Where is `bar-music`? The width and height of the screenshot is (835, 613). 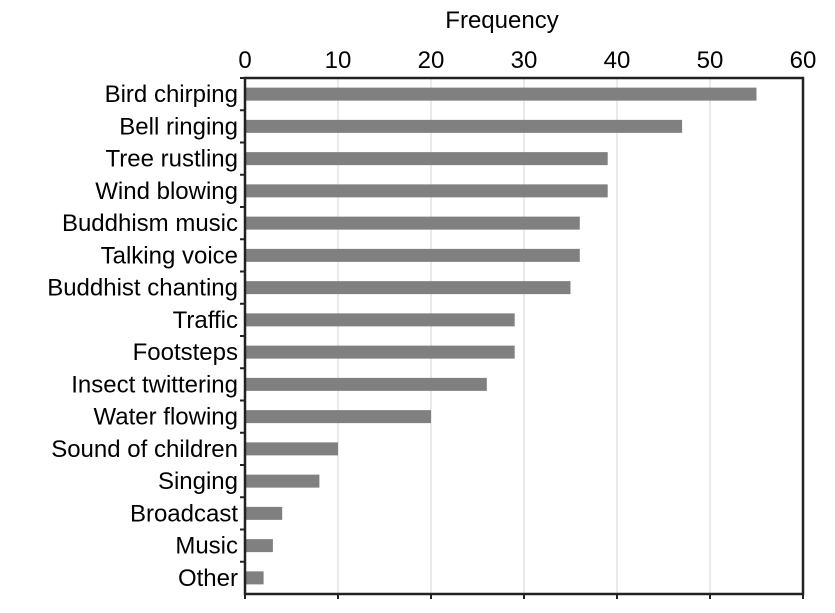
bar-music is located at coordinates (259, 546).